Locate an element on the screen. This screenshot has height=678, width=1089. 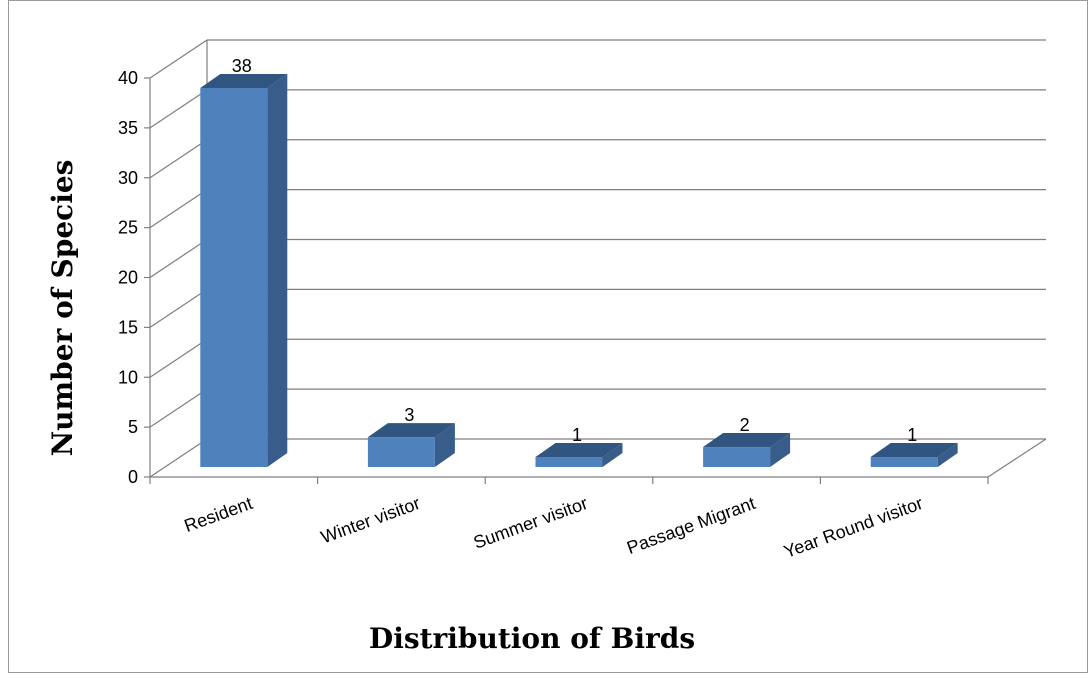
y-tick-label: 10 is located at coordinates (128, 377).